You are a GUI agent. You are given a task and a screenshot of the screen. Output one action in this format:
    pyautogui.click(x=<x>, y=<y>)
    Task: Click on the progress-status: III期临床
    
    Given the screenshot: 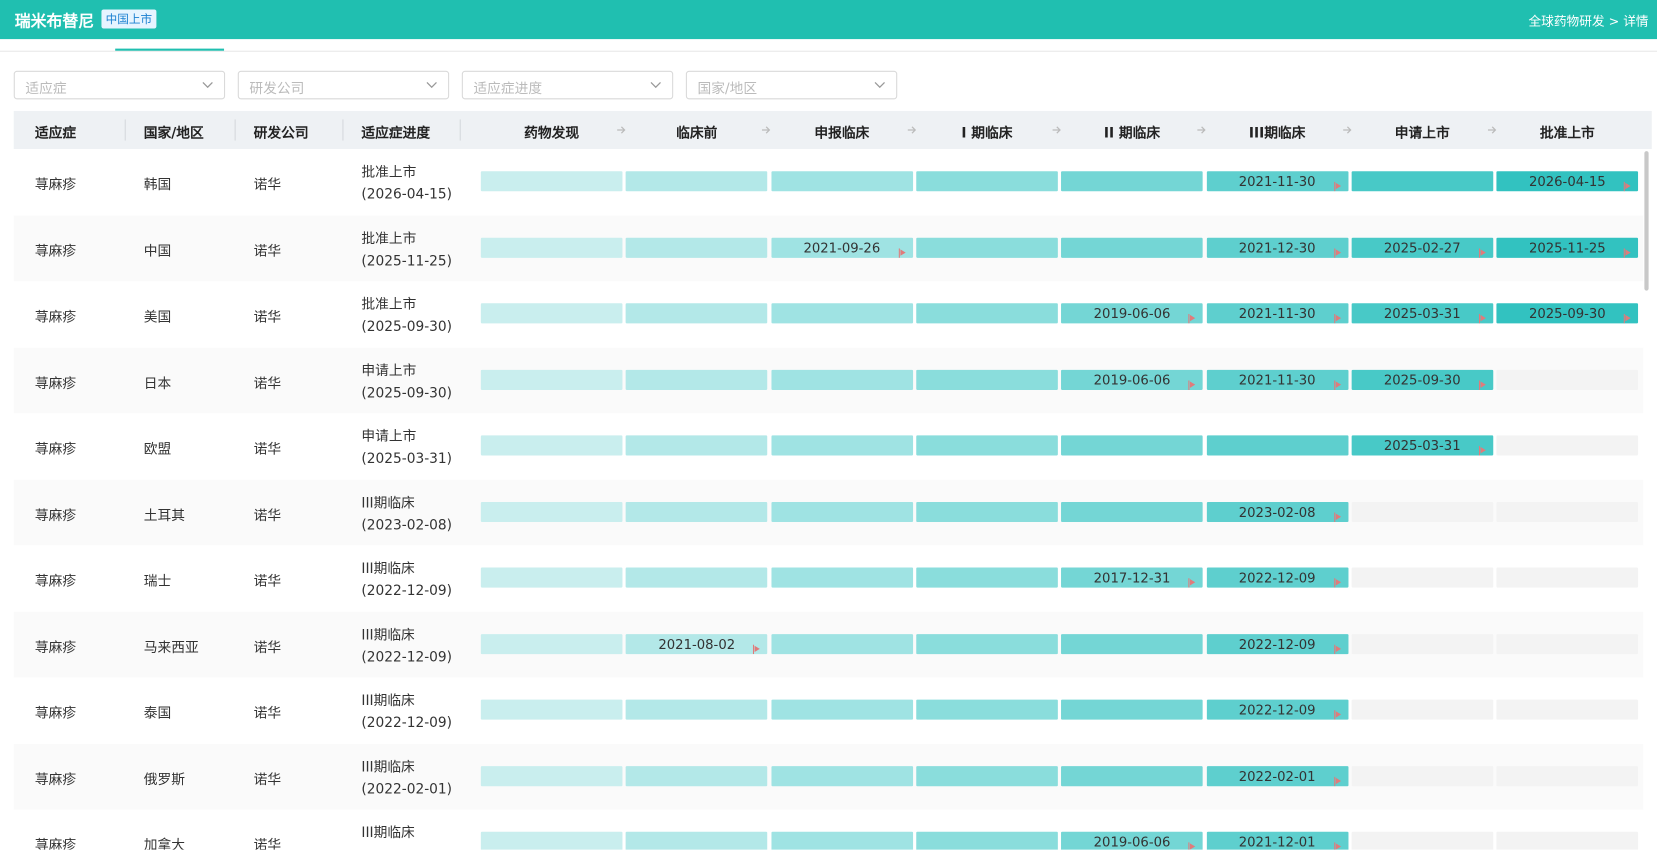 What is the action you would take?
    pyautogui.click(x=388, y=503)
    